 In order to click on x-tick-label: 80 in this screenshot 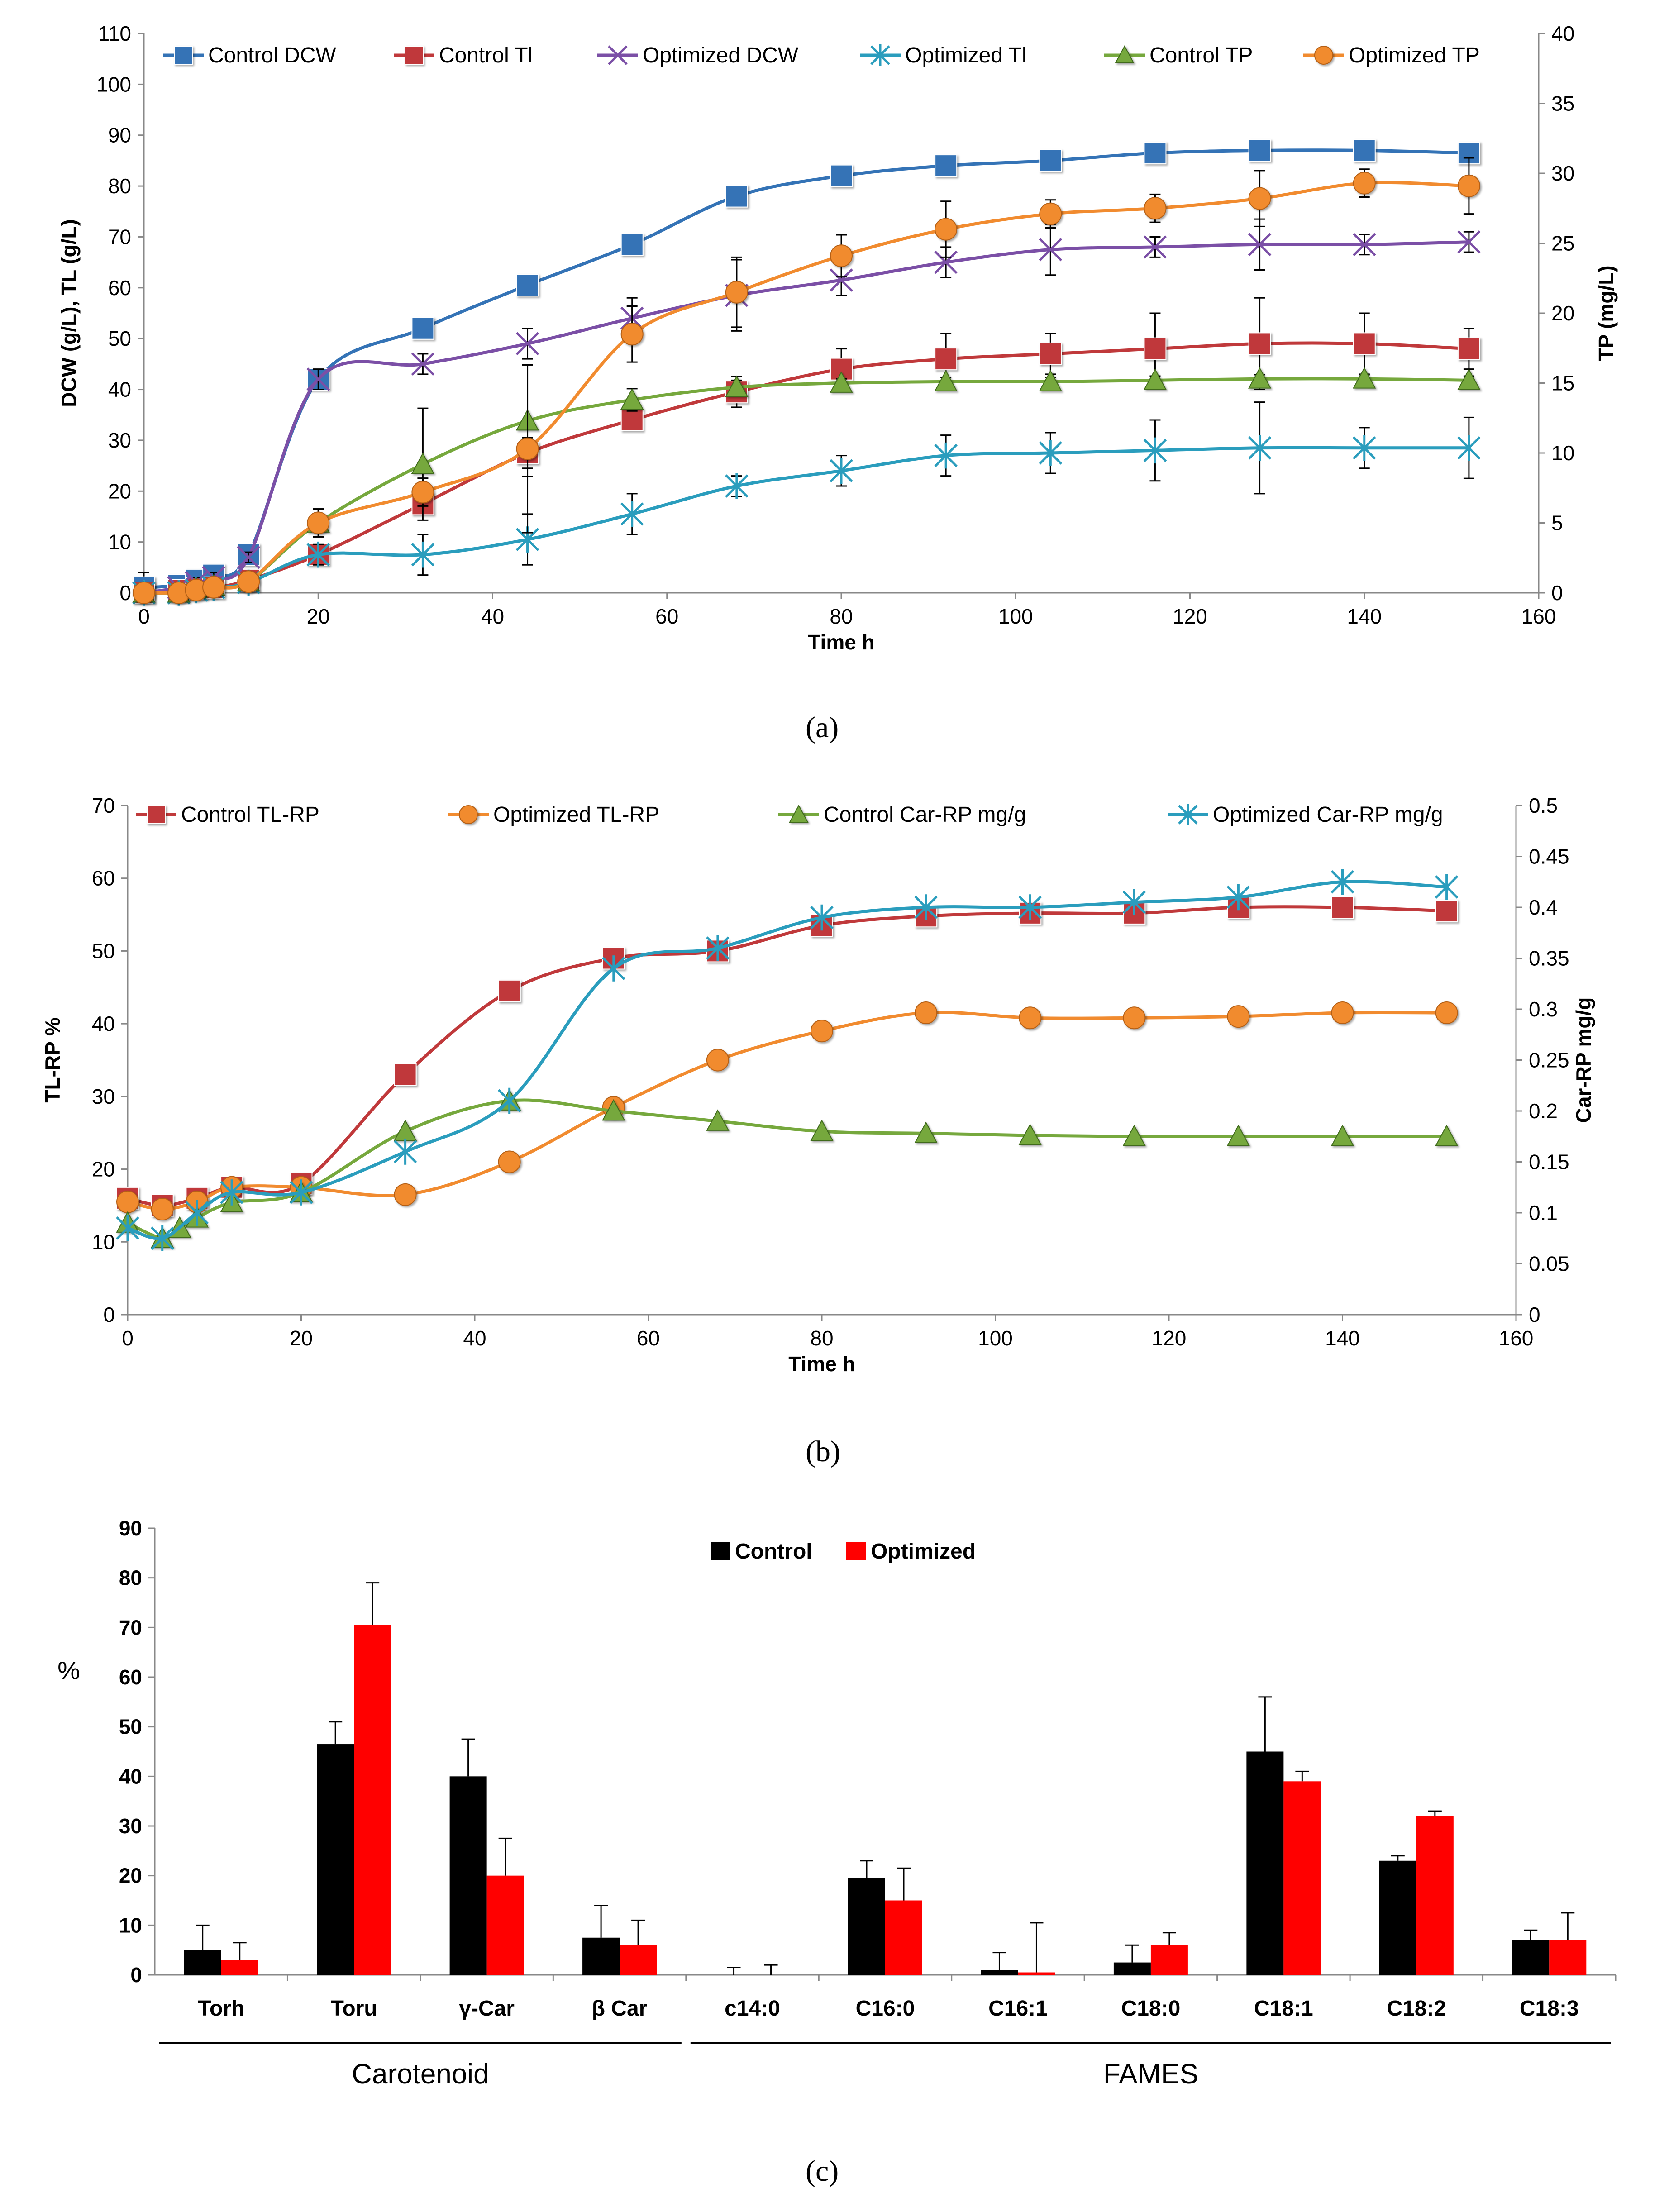, I will do `click(841, 616)`.